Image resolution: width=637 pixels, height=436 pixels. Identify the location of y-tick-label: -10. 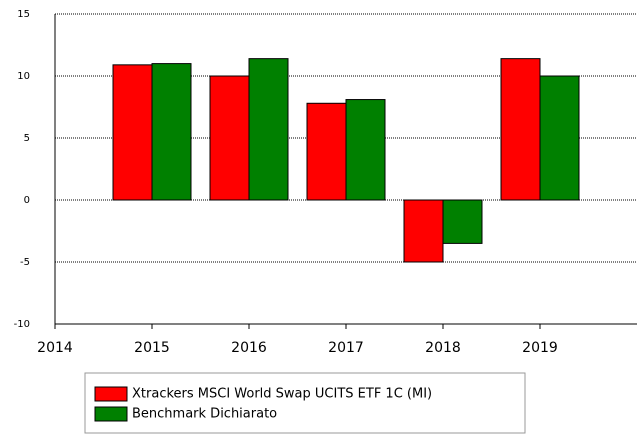
(22, 324).